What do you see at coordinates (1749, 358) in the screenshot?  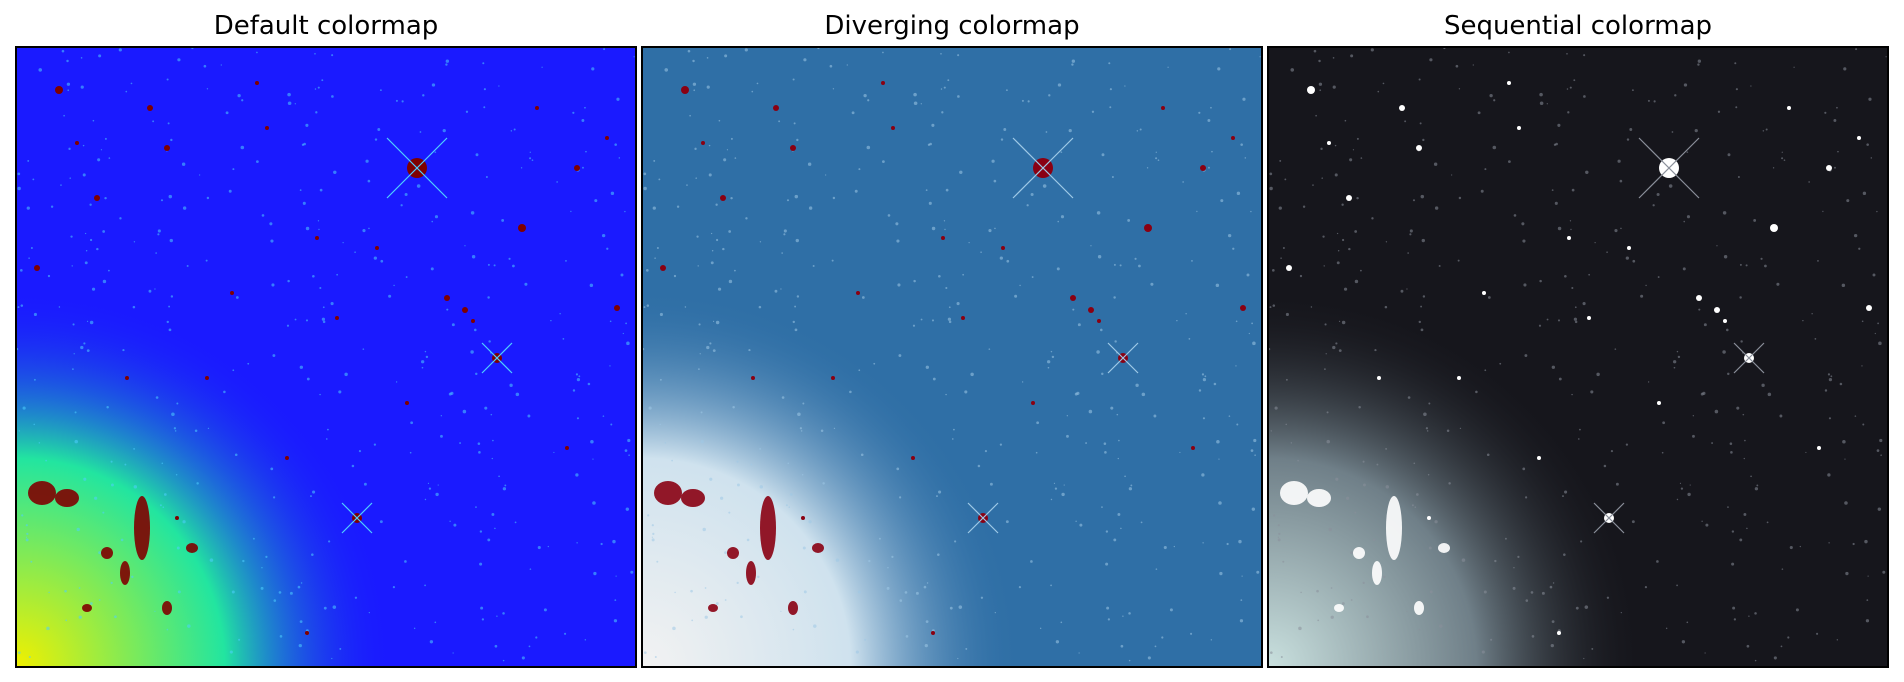 I see `diffraction-spike` at bounding box center [1749, 358].